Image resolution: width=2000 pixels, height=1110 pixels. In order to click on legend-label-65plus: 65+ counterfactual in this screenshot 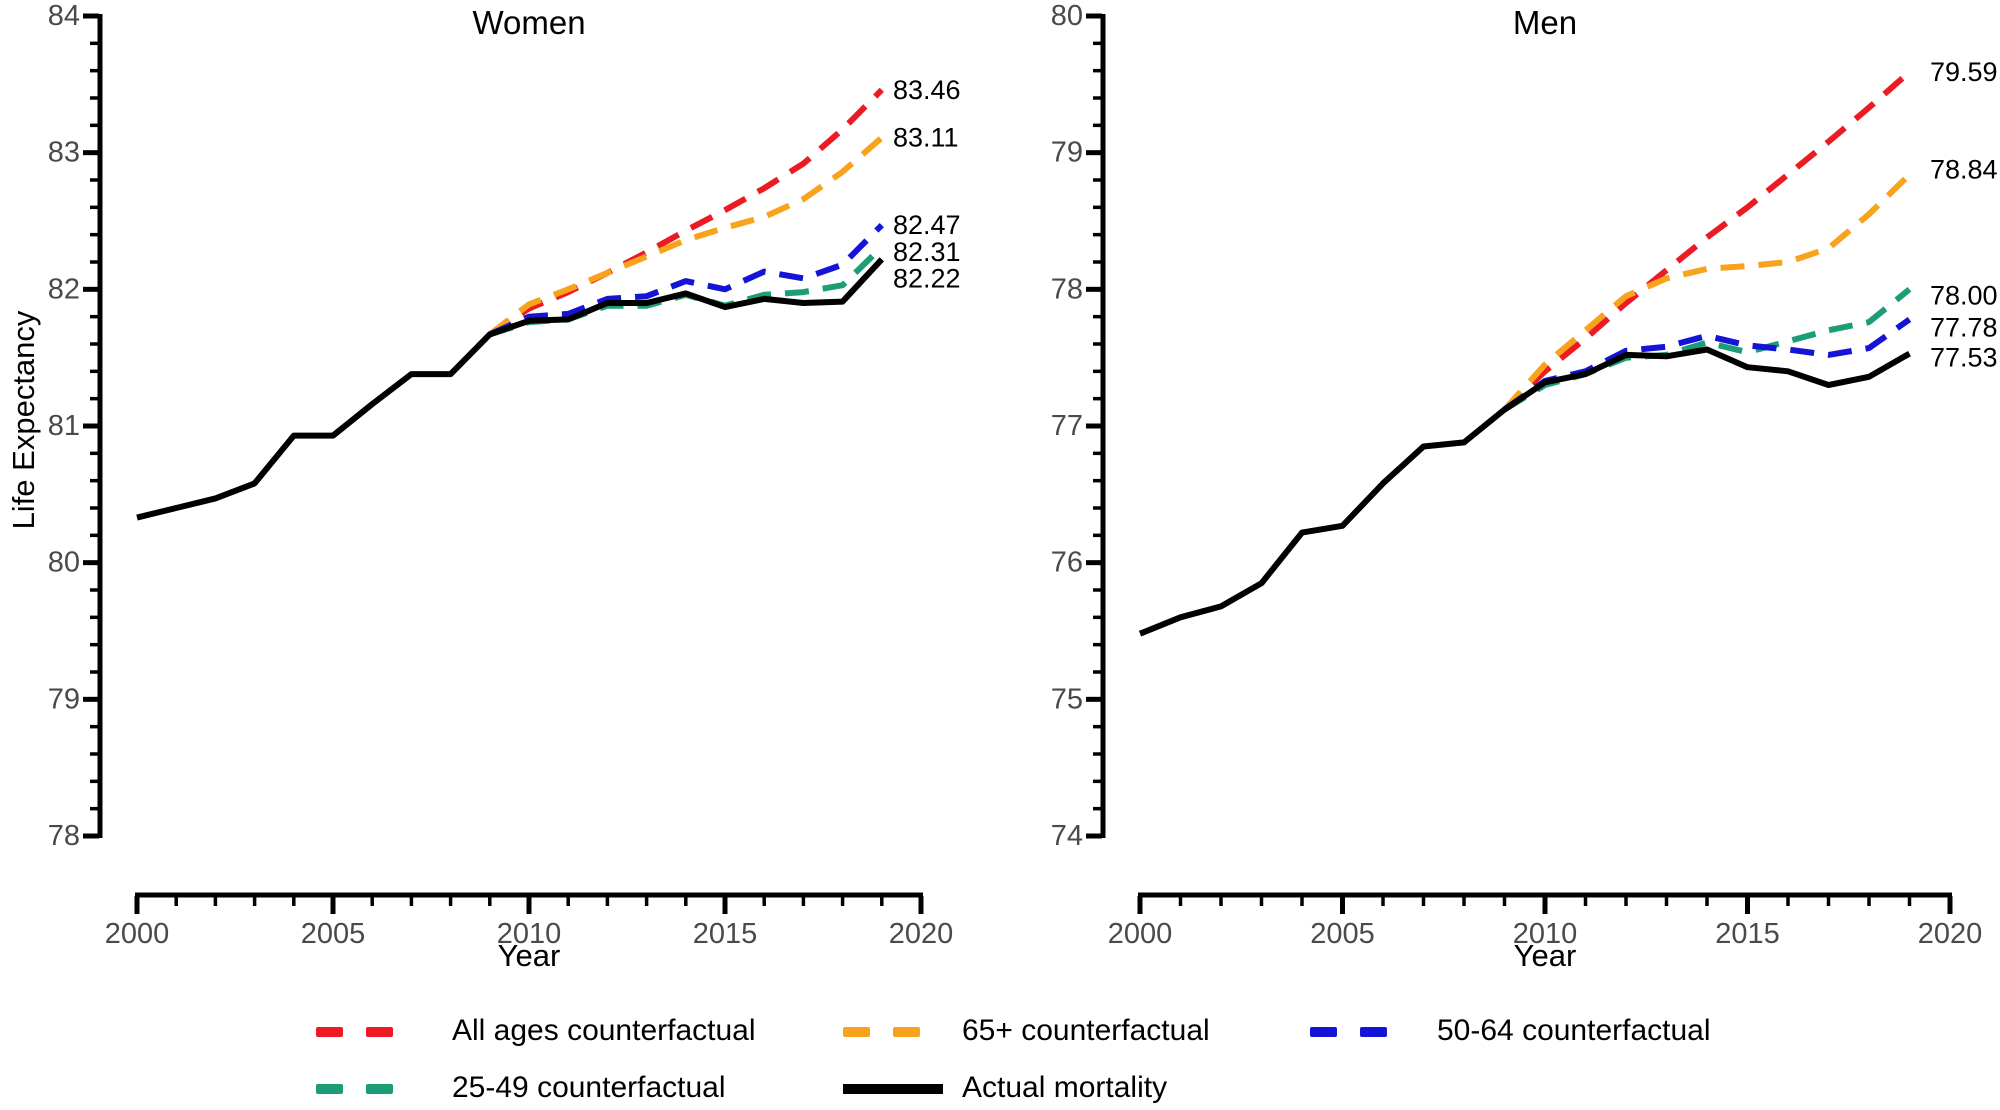, I will do `click(1086, 1030)`.